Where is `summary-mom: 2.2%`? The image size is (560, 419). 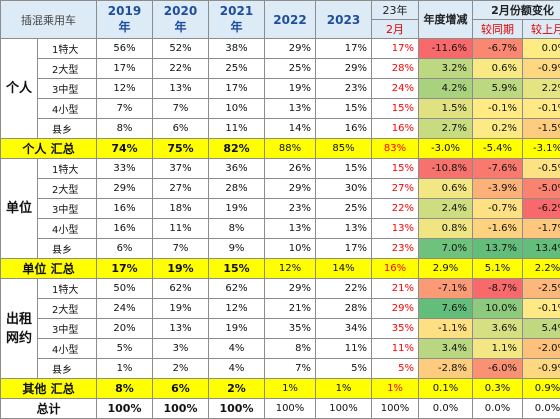 summary-mom: 2.2% is located at coordinates (541, 269).